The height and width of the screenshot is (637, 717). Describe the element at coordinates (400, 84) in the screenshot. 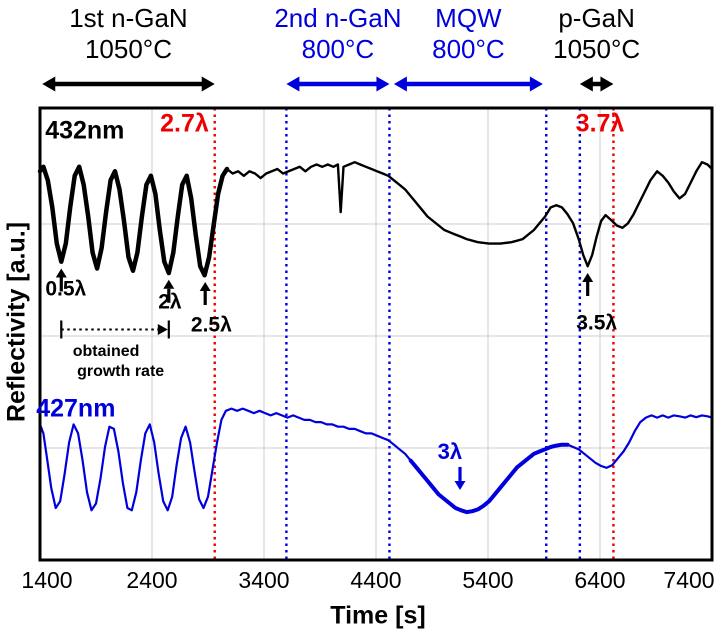

I see `region-arrow-mqw-head-left` at that location.